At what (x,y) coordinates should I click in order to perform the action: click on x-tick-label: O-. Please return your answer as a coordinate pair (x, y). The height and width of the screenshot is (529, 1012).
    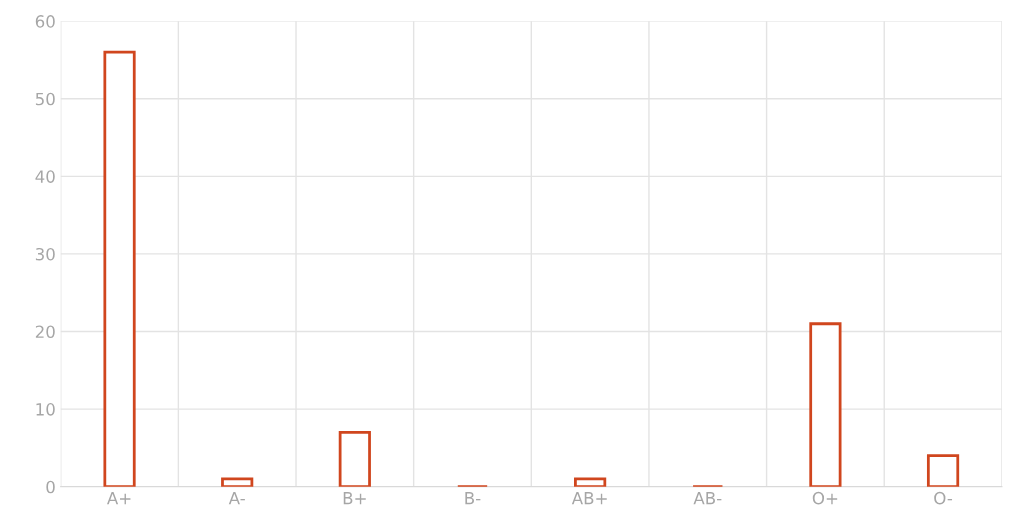
    Looking at the image, I should click on (943, 498).